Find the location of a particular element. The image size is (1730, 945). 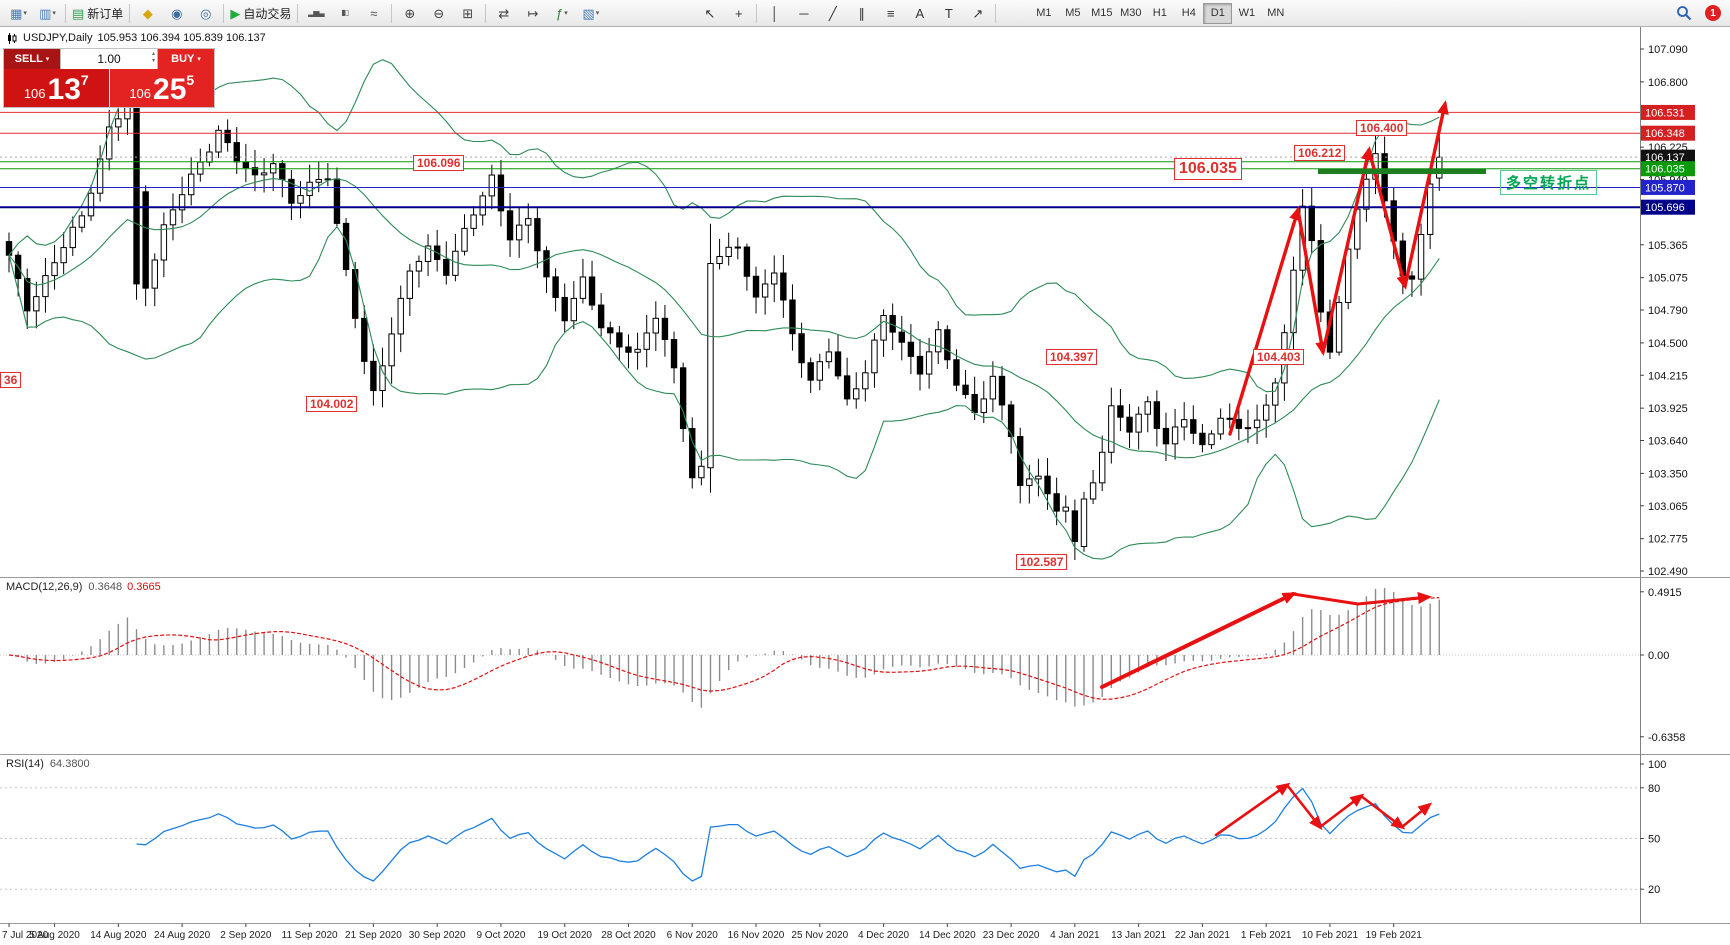

bar-chart-icon: ▂▅▃ is located at coordinates (315, 13).